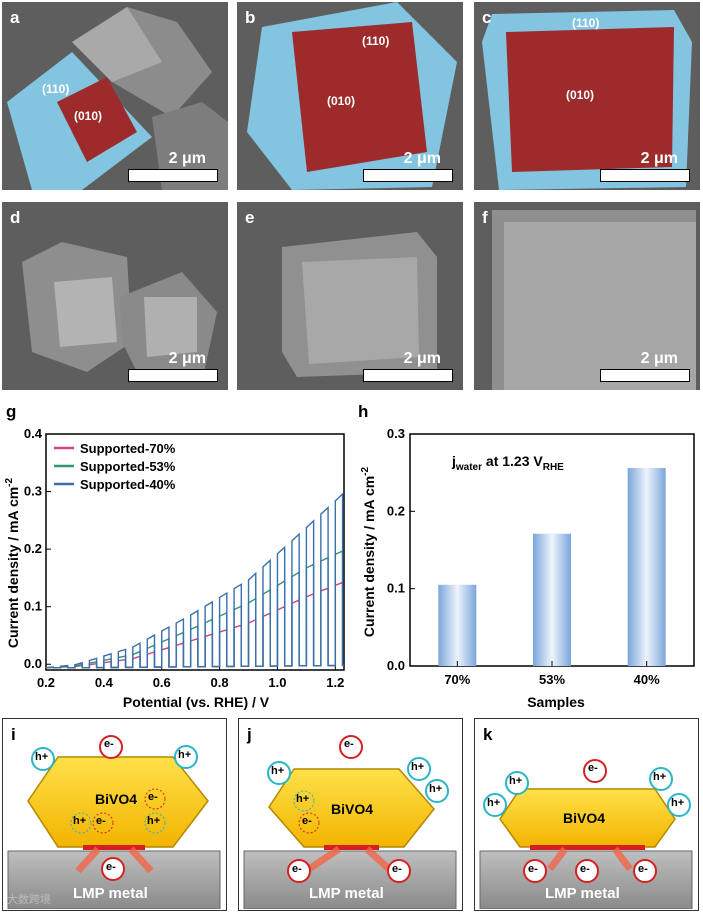  Describe the element at coordinates (104, 682) in the screenshot. I see `x-tick-label: 0.4` at that location.